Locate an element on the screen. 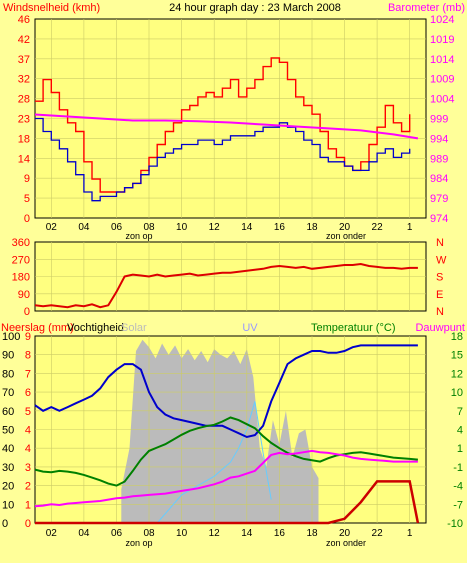 This screenshot has width=467, height=563. humidity-tick-label: 30 is located at coordinates (8, 468).